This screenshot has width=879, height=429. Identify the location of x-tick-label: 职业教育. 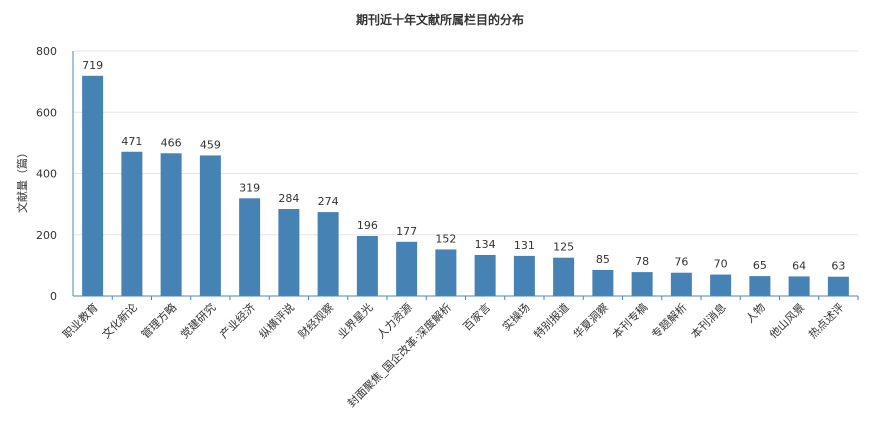
(80, 320).